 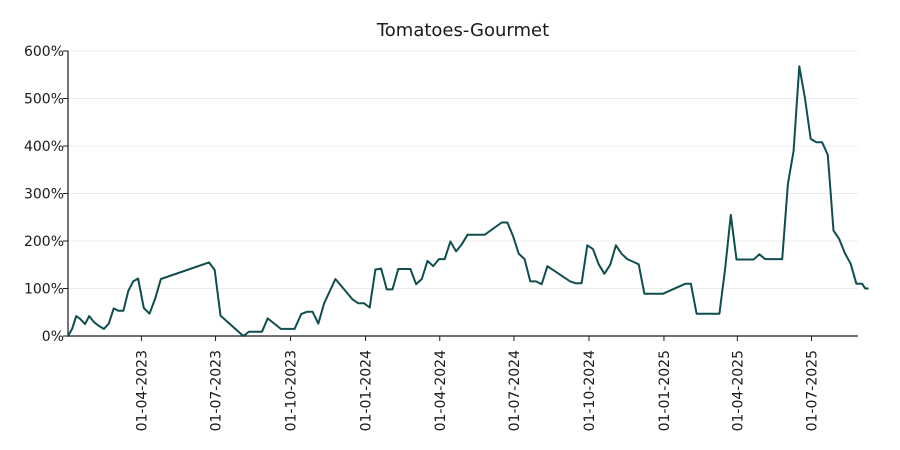 What do you see at coordinates (515, 390) in the screenshot?
I see `x-tick-label: 01-07-2024` at bounding box center [515, 390].